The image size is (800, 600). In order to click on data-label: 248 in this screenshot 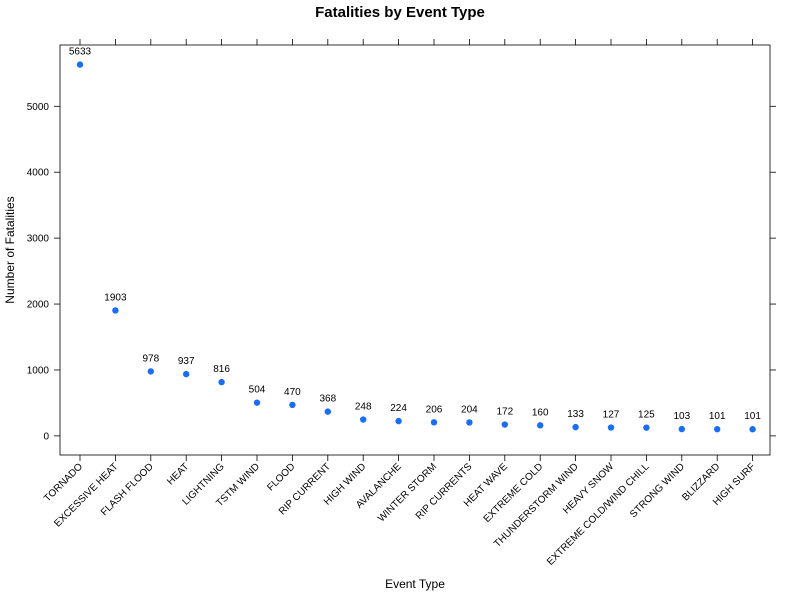, I will do `click(363, 407)`.